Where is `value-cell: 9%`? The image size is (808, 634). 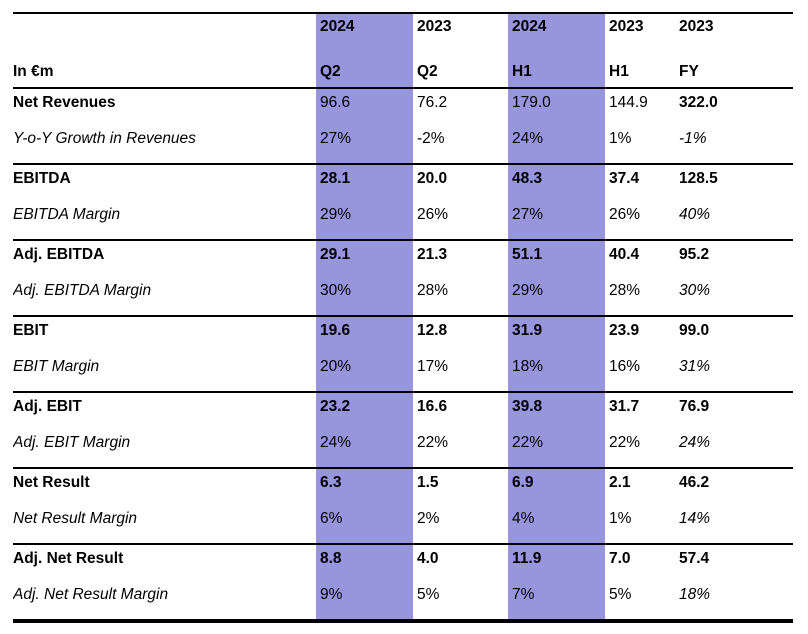
value-cell: 9% is located at coordinates (331, 594).